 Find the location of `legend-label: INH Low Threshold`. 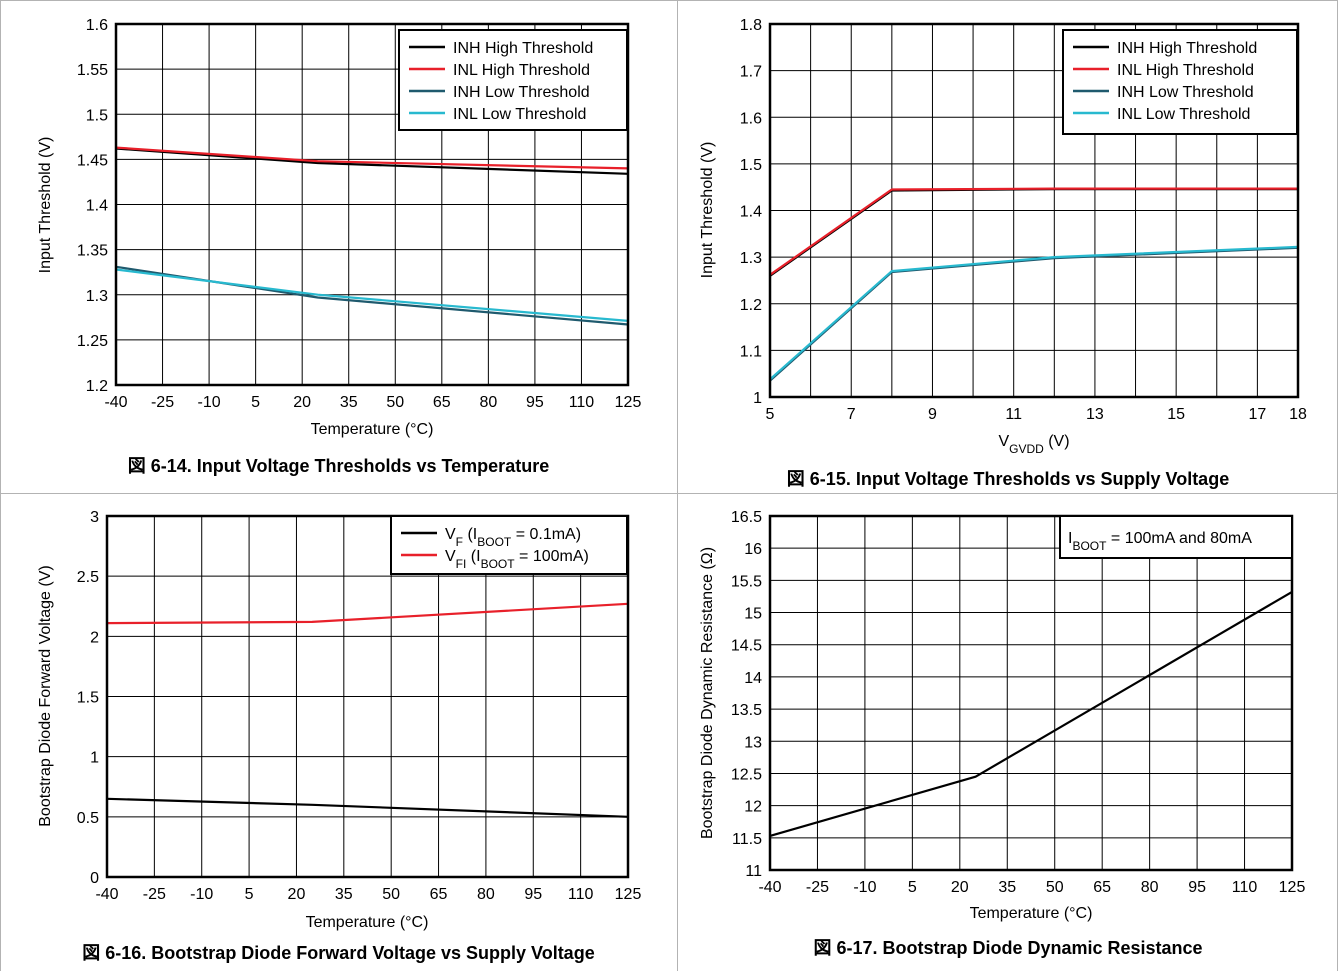

legend-label: INH Low Threshold is located at coordinates (521, 92).